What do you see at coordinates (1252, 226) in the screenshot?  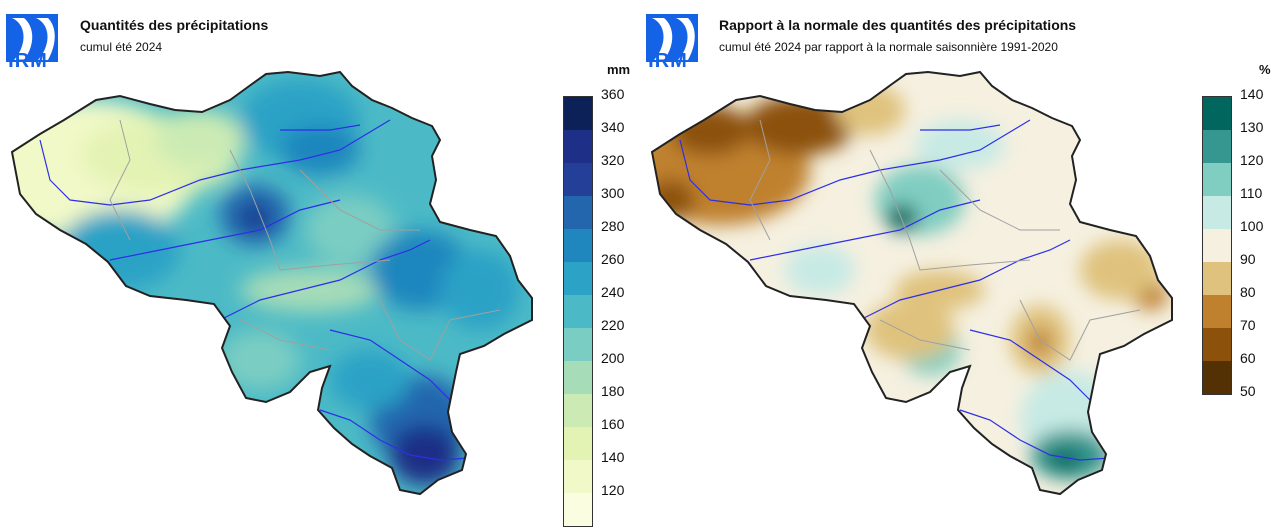 I see `legend-tick-label: 100` at bounding box center [1252, 226].